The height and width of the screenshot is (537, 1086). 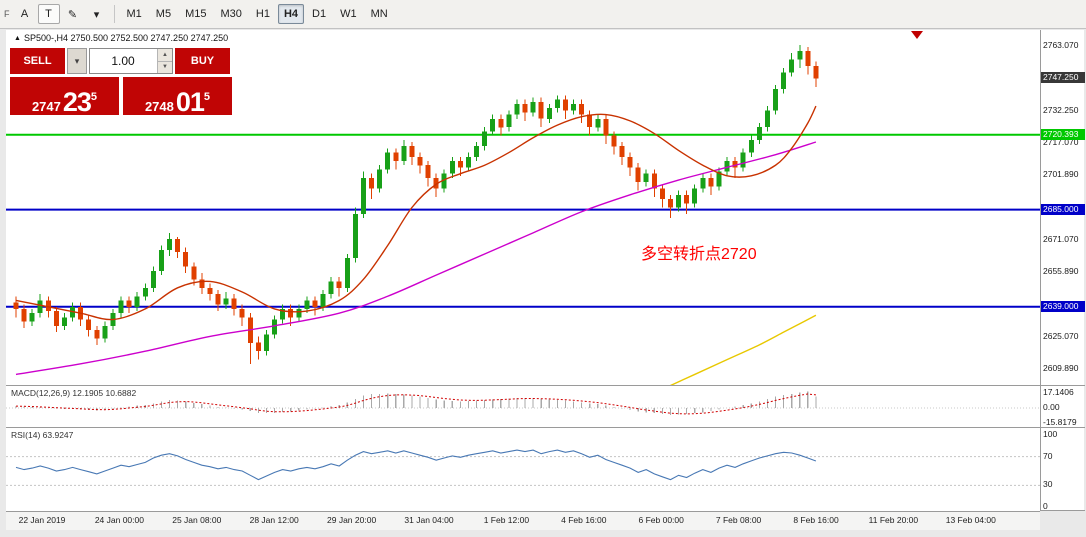 I want to click on hline-price-tag: 2639.000, so click(x=1063, y=306).